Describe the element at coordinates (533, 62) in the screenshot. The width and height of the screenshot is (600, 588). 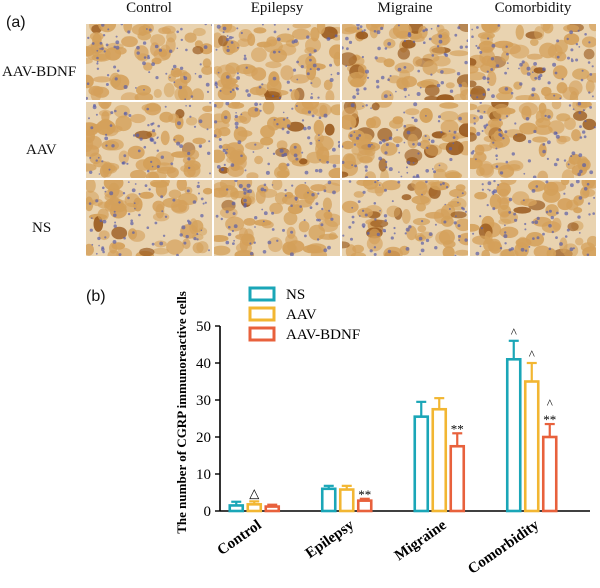
I see `micrograph-aav-bdnf-comorbidity` at that location.